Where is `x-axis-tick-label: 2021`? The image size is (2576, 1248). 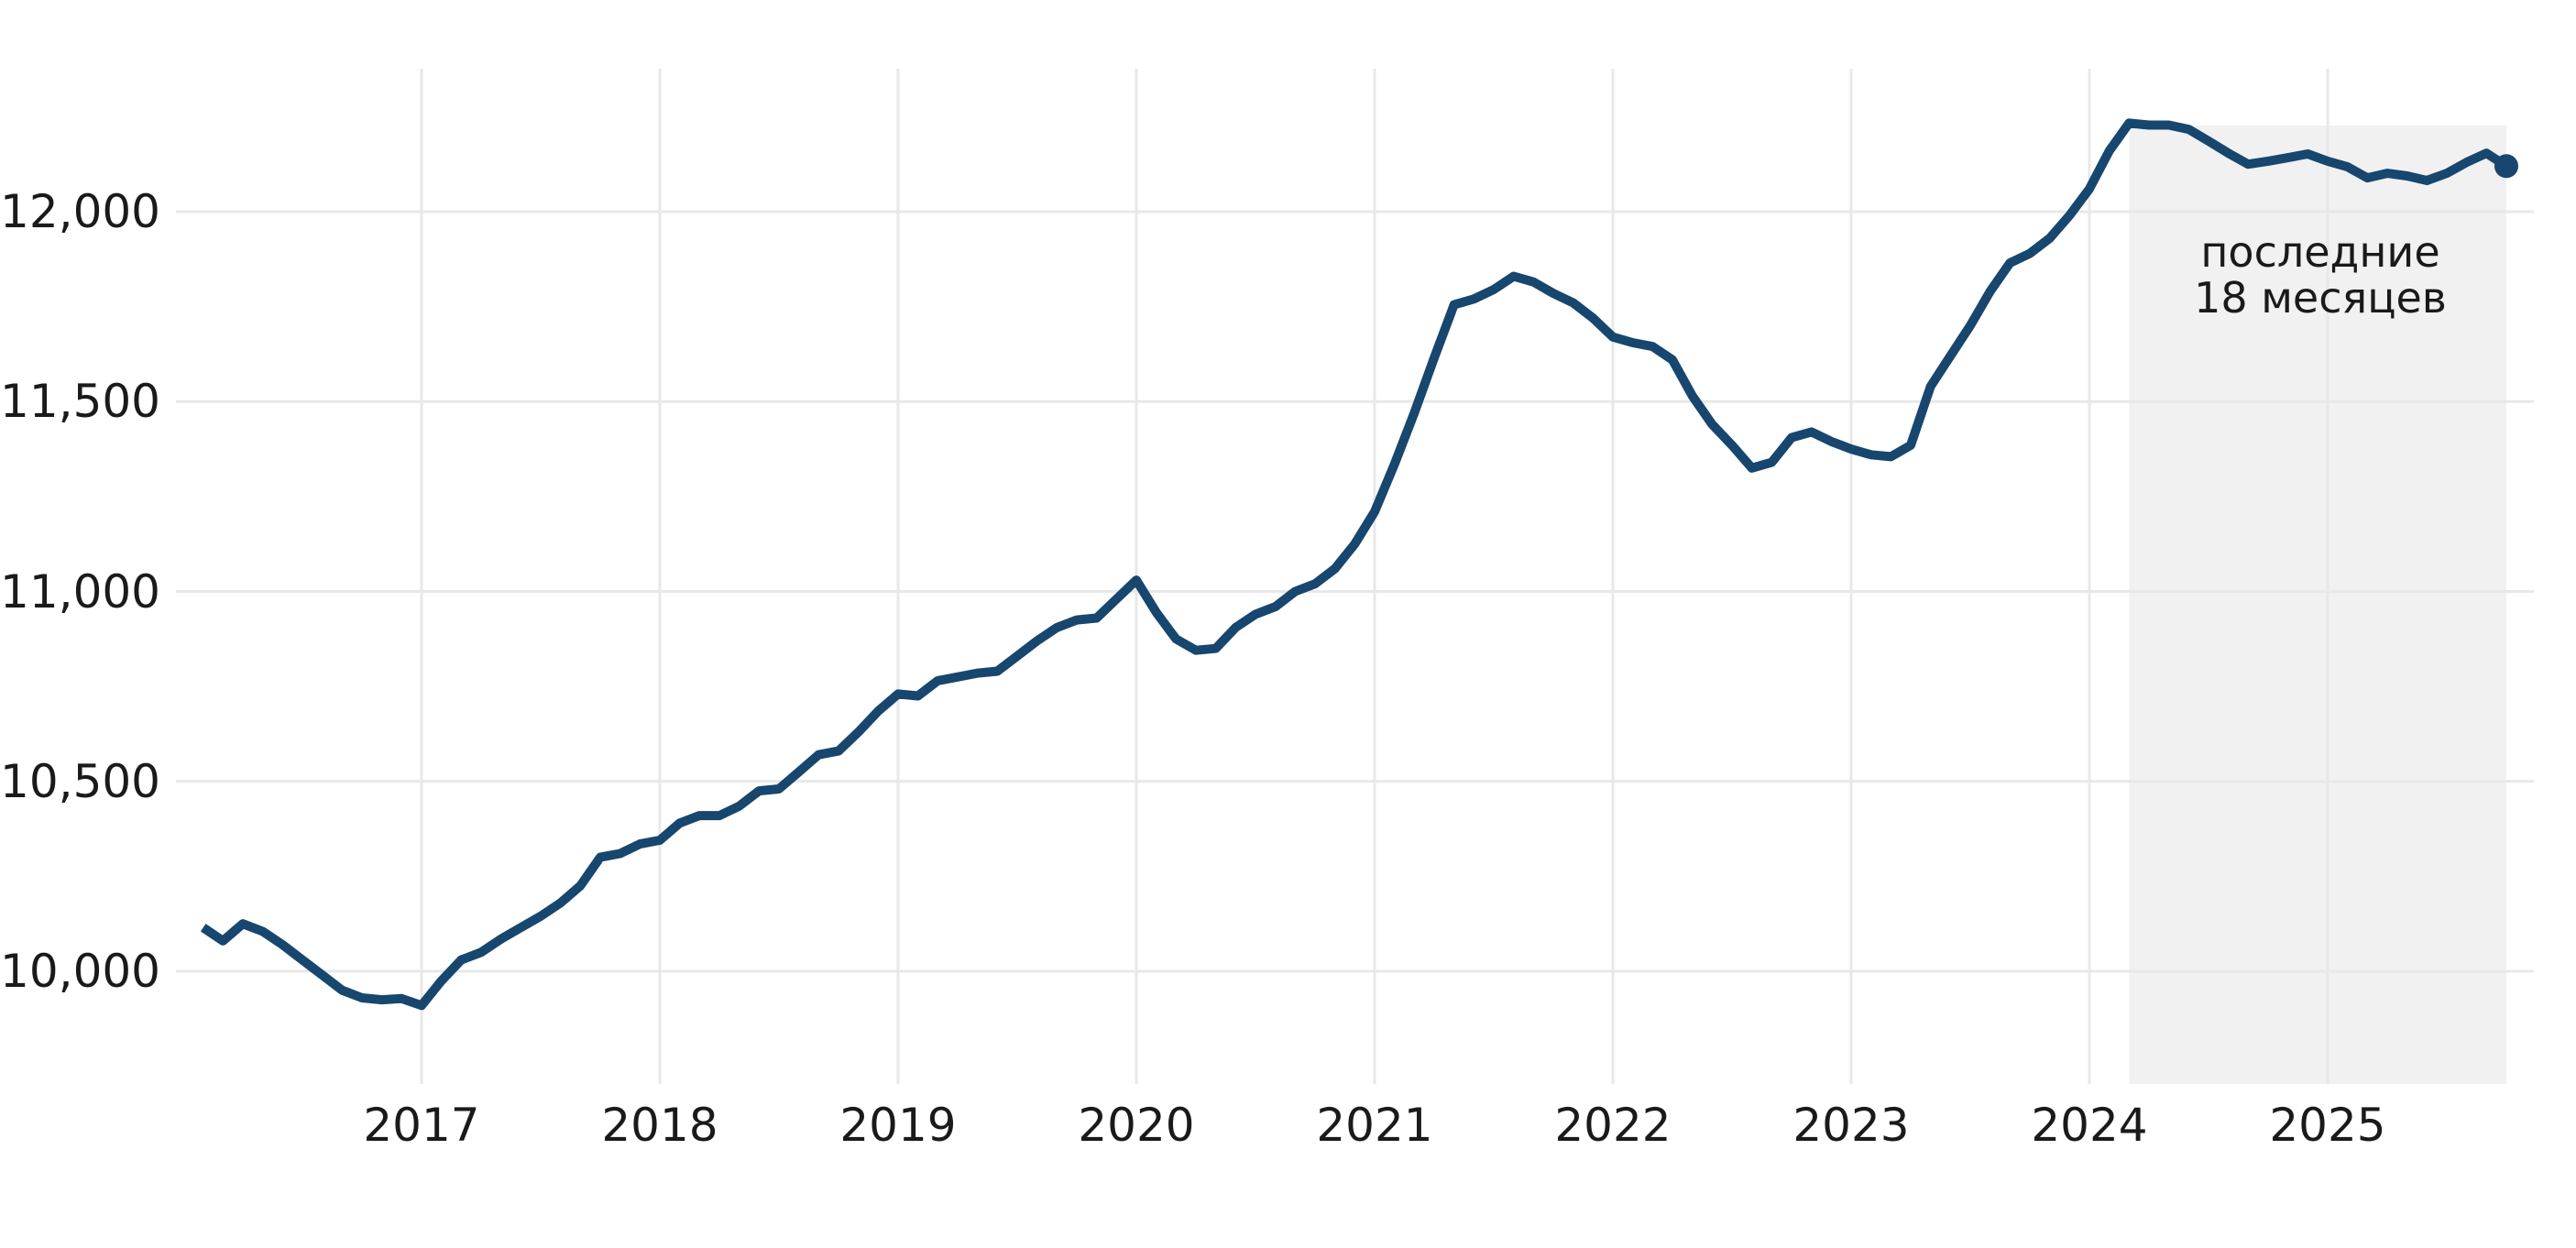
x-axis-tick-label: 2021 is located at coordinates (1374, 1125).